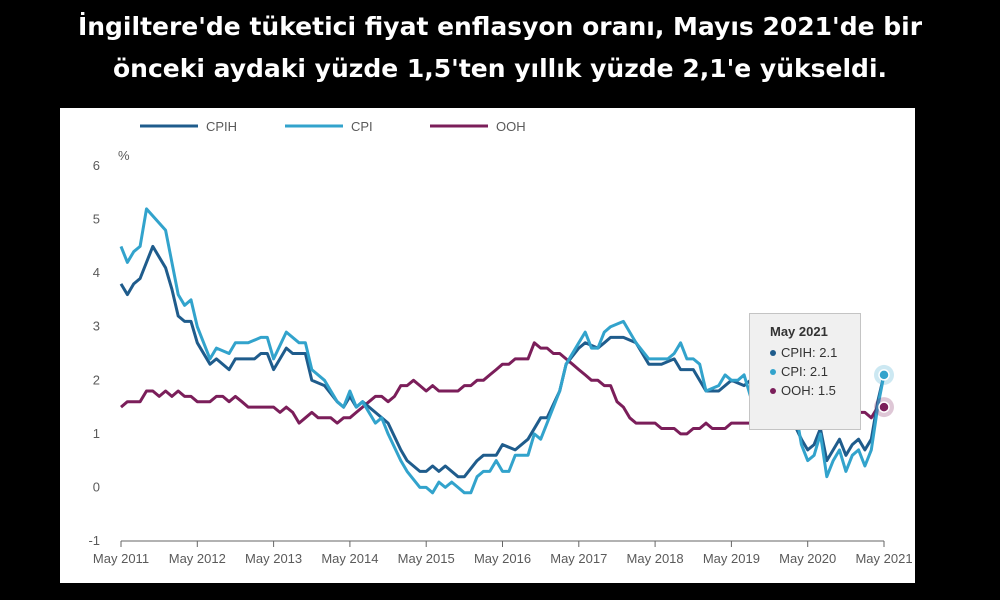 The width and height of the screenshot is (1000, 600). What do you see at coordinates (96, 379) in the screenshot?
I see `y-tick-label: 2` at bounding box center [96, 379].